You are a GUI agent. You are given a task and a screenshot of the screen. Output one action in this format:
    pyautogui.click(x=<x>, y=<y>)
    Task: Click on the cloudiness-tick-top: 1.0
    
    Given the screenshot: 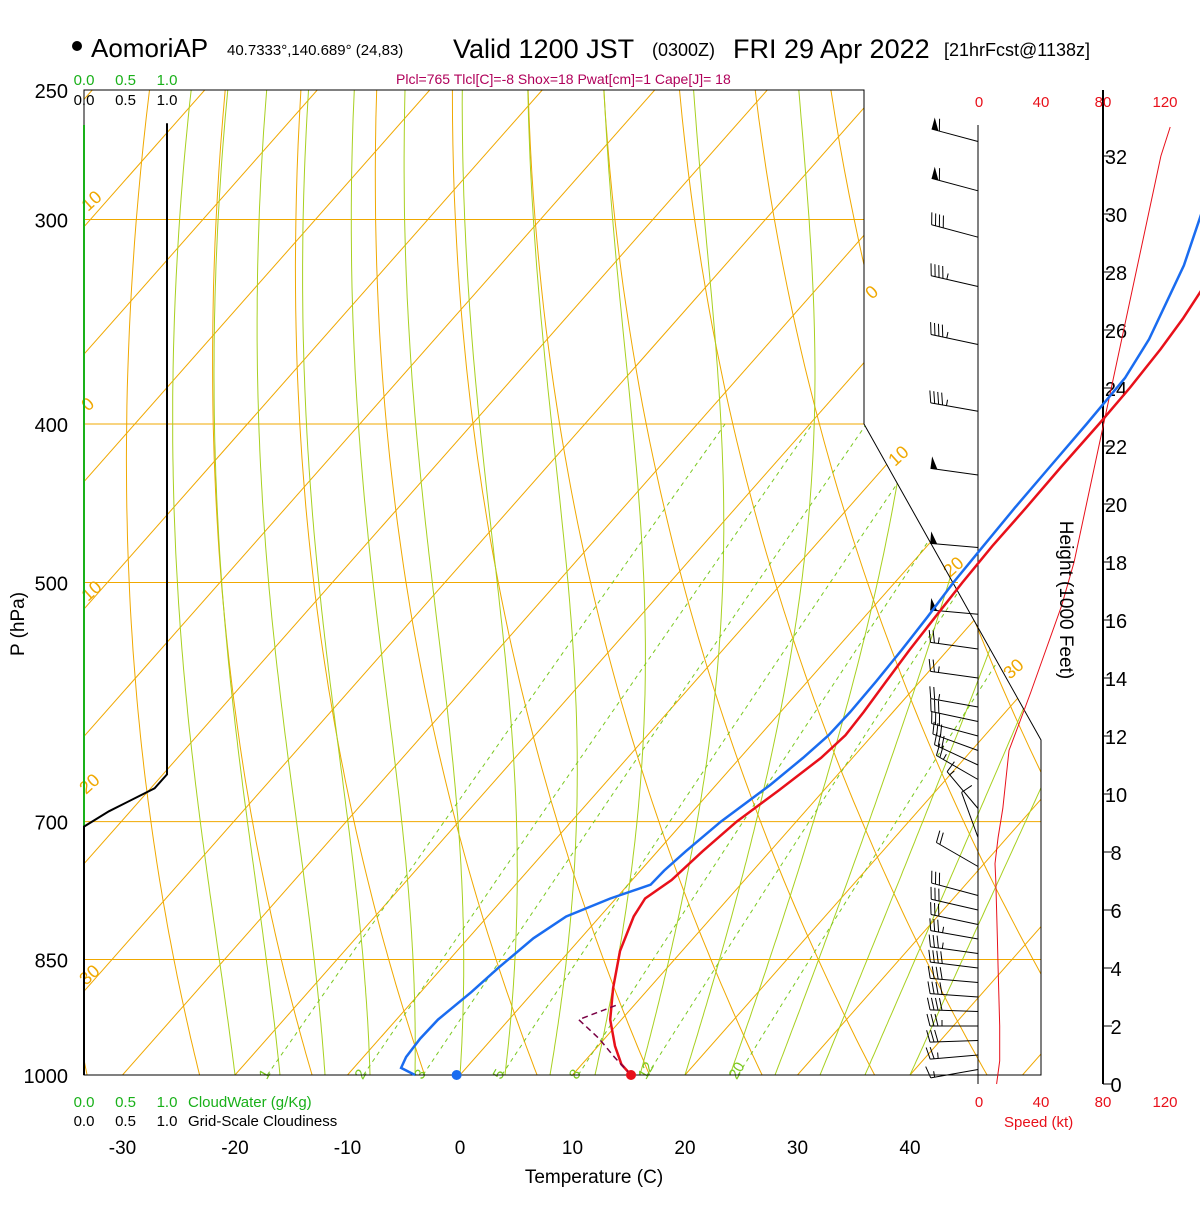 What is the action you would take?
    pyautogui.click(x=167, y=100)
    